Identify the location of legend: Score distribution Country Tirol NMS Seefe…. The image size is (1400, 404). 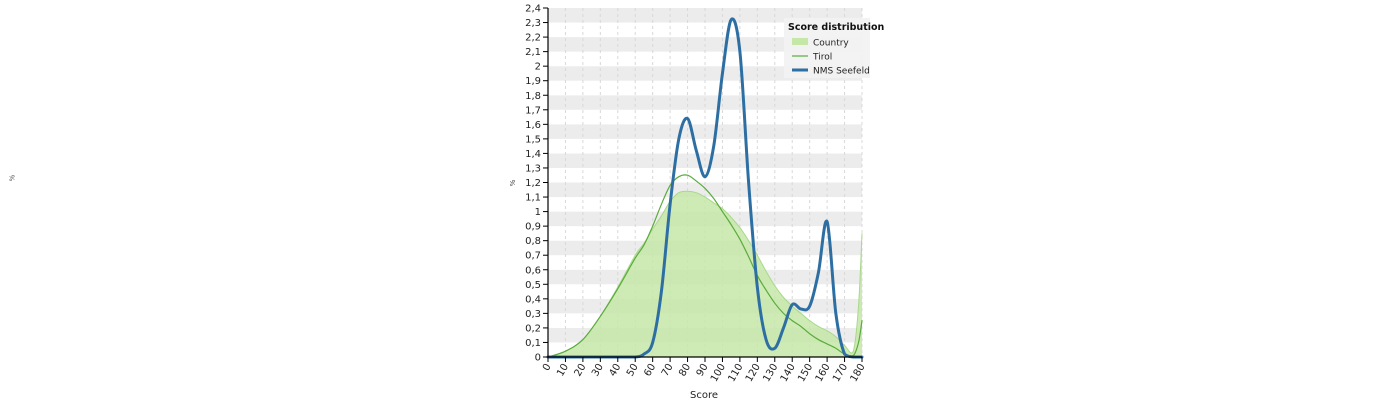
(834, 48).